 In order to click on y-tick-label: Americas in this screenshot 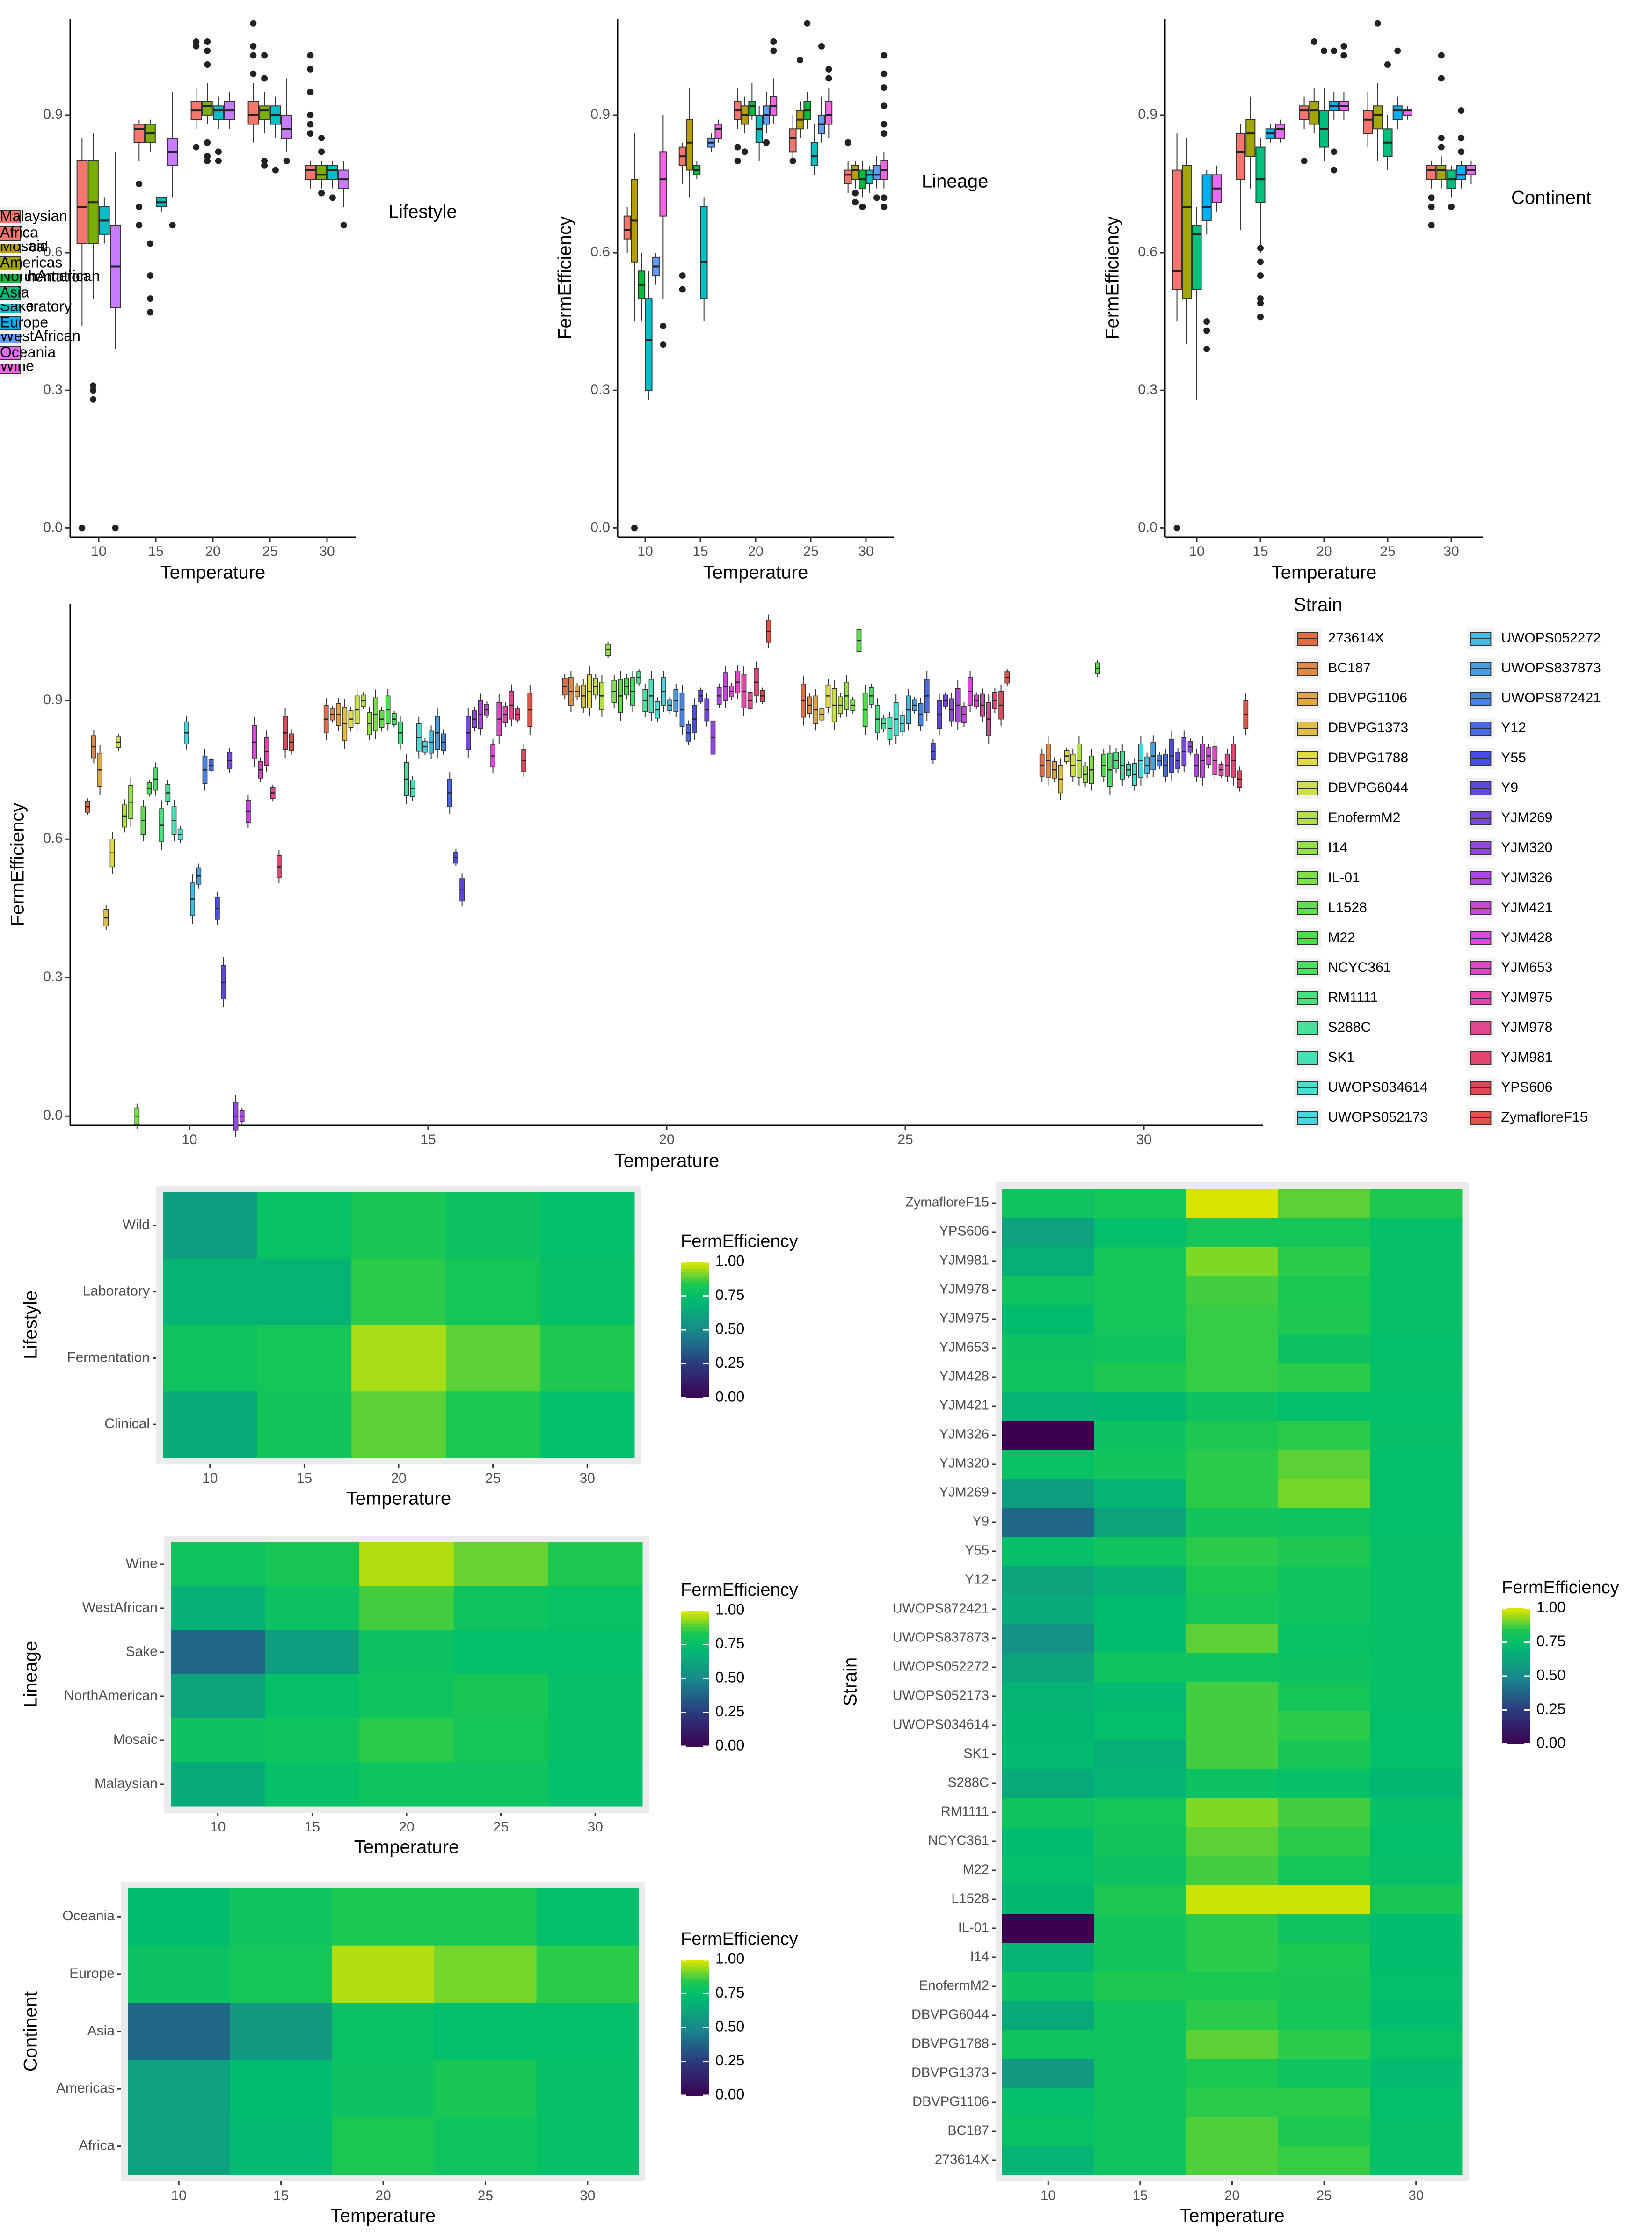, I will do `click(86, 2088)`.